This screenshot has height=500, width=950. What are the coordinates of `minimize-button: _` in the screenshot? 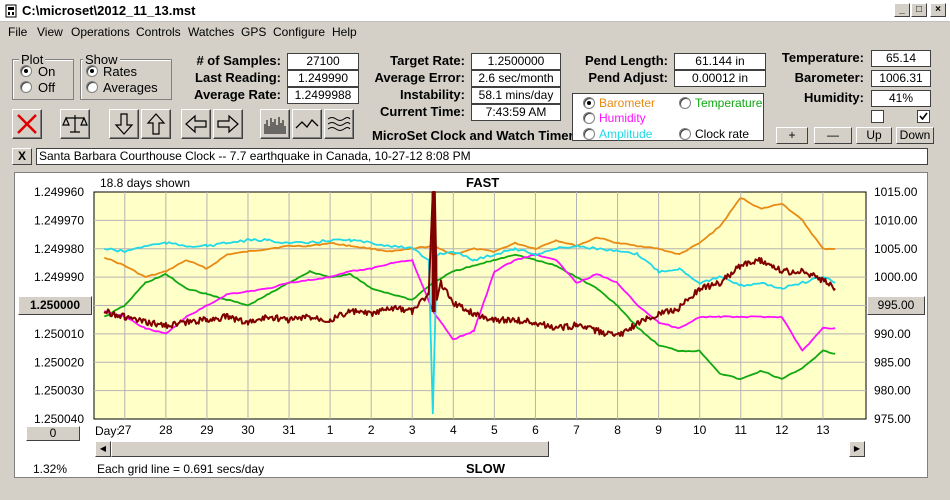 It's located at (902, 10).